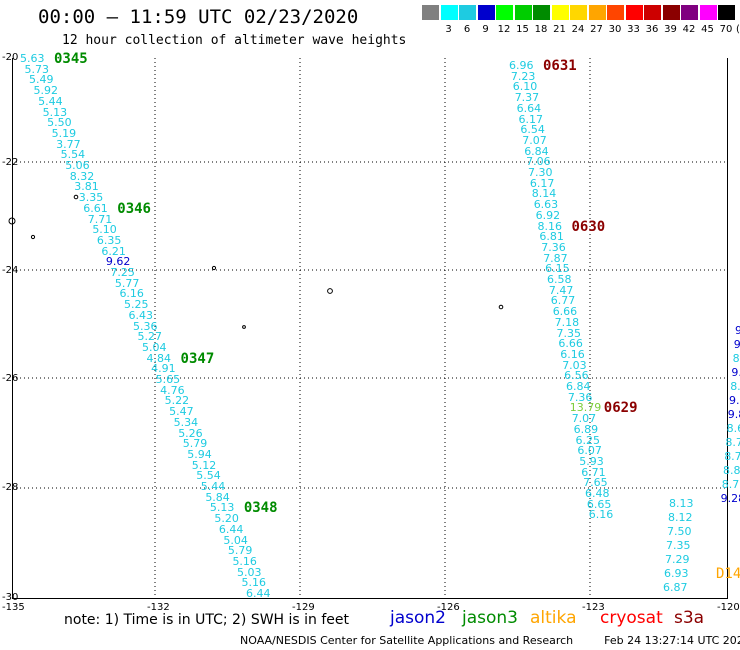 Image resolution: width=740 pixels, height=650 pixels. What do you see at coordinates (32, 58) in the screenshot?
I see `wave-height-value: 5.63` at bounding box center [32, 58].